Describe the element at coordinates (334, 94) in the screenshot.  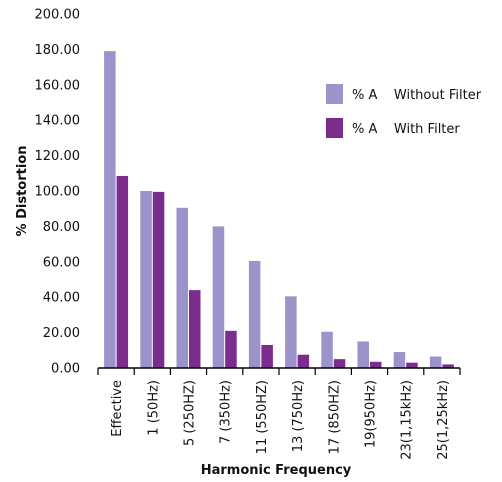
I see `legend-swatch-without-filter` at that location.